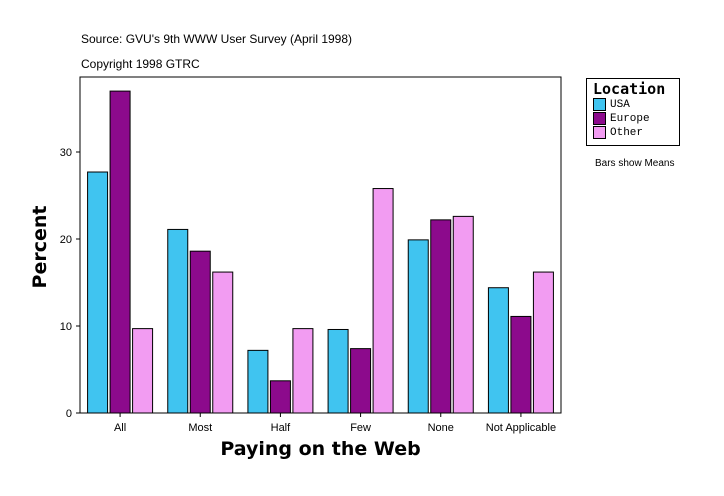 This screenshot has height=496, width=724. I want to click on x-axis-label: Paying on the Web, so click(320, 449).